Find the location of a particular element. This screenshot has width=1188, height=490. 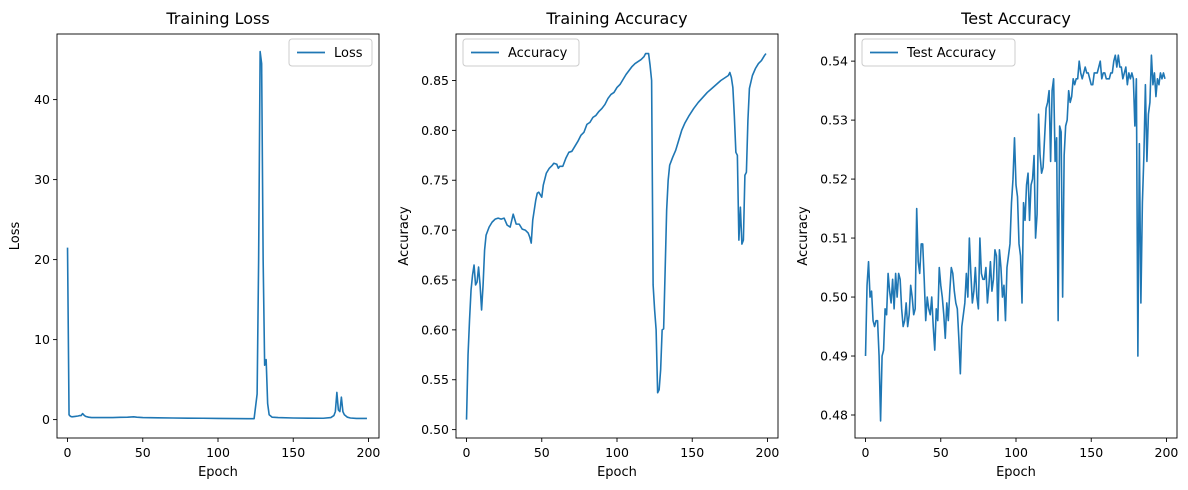

y-tick-label: 20 is located at coordinates (42, 259).